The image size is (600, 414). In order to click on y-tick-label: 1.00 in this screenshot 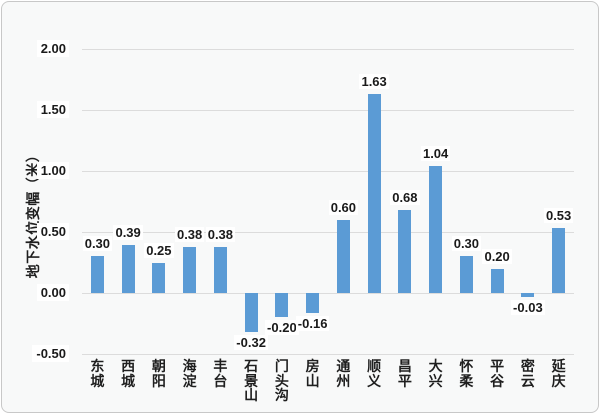, I will do `click(35, 171)`.